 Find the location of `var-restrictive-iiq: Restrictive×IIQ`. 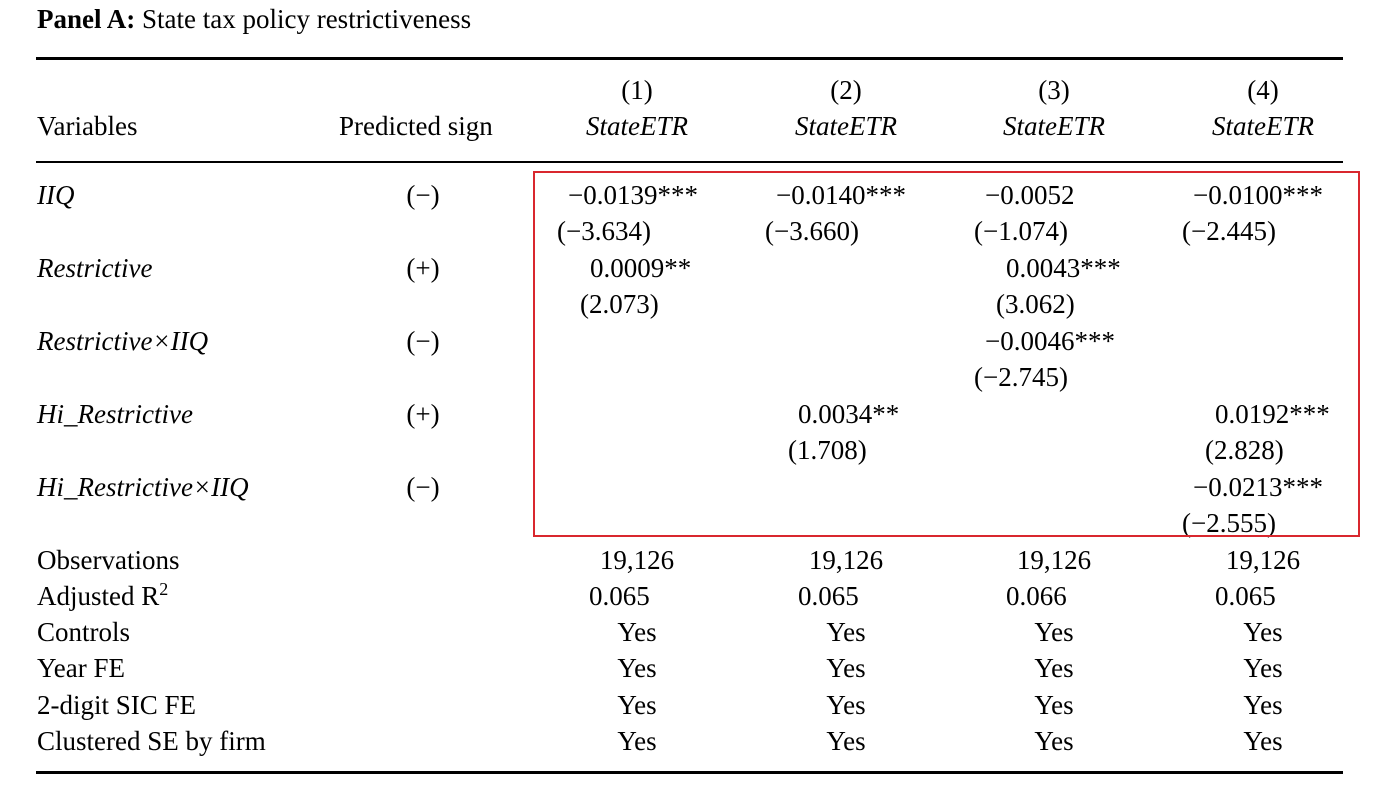

var-restrictive-iiq: Restrictive×IIQ is located at coordinates (123, 341).